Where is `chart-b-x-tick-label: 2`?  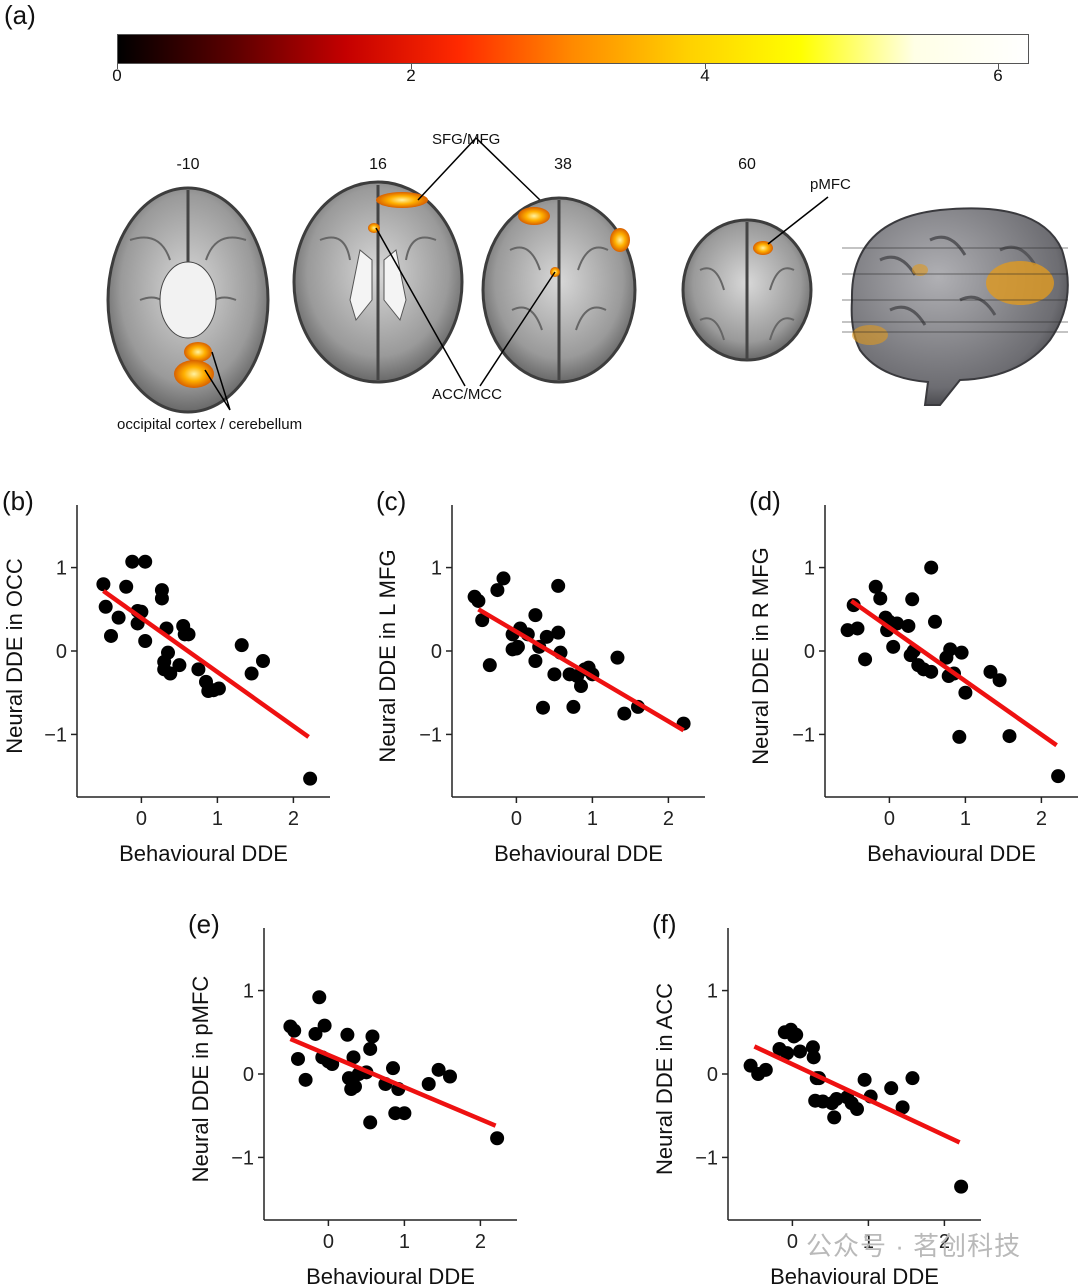
chart-b-x-tick-label: 2 is located at coordinates (293, 819).